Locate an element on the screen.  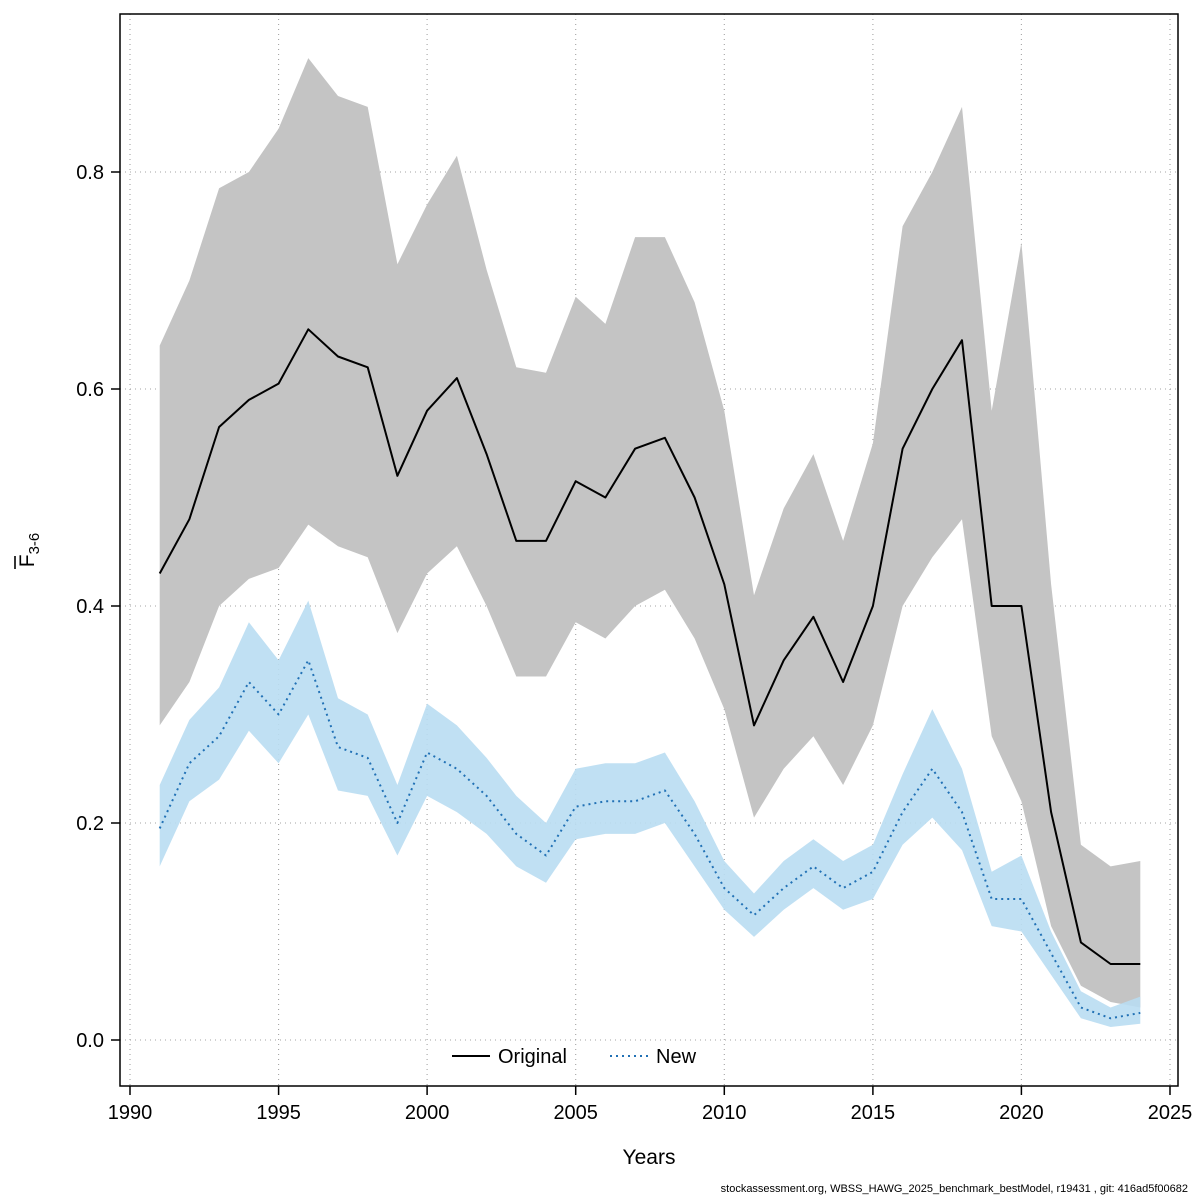
x-tick-label: 2025 is located at coordinates (1170, 1113).